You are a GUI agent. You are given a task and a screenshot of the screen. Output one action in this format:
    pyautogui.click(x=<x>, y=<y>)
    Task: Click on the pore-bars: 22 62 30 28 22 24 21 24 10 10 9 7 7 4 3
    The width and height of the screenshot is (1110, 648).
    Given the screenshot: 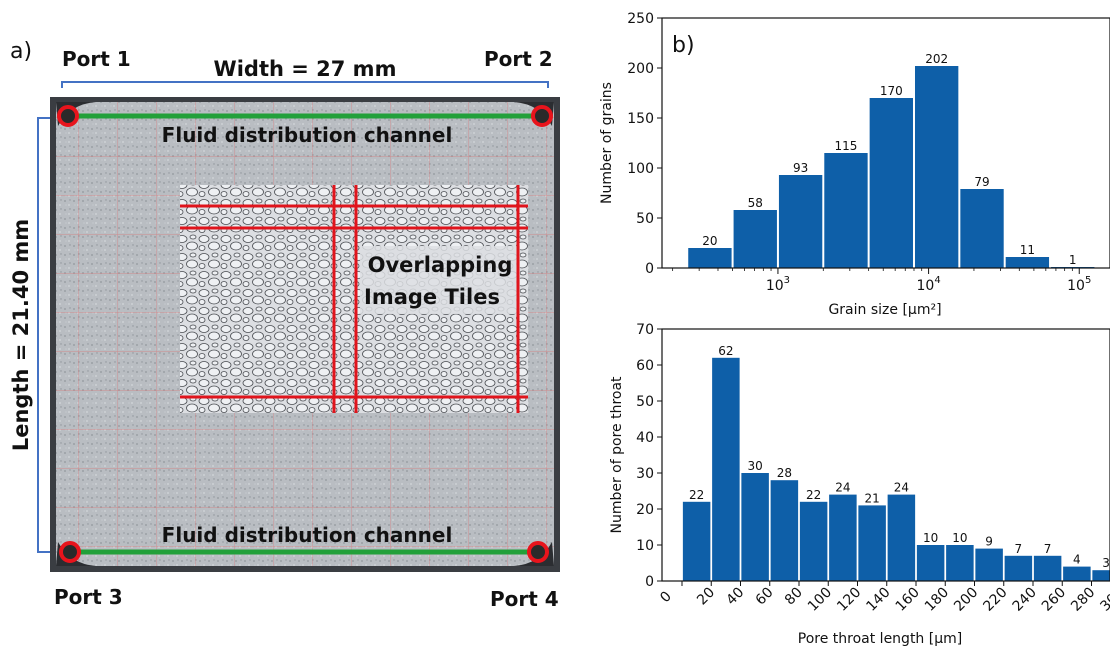 What is the action you would take?
    pyautogui.click(x=896, y=462)
    